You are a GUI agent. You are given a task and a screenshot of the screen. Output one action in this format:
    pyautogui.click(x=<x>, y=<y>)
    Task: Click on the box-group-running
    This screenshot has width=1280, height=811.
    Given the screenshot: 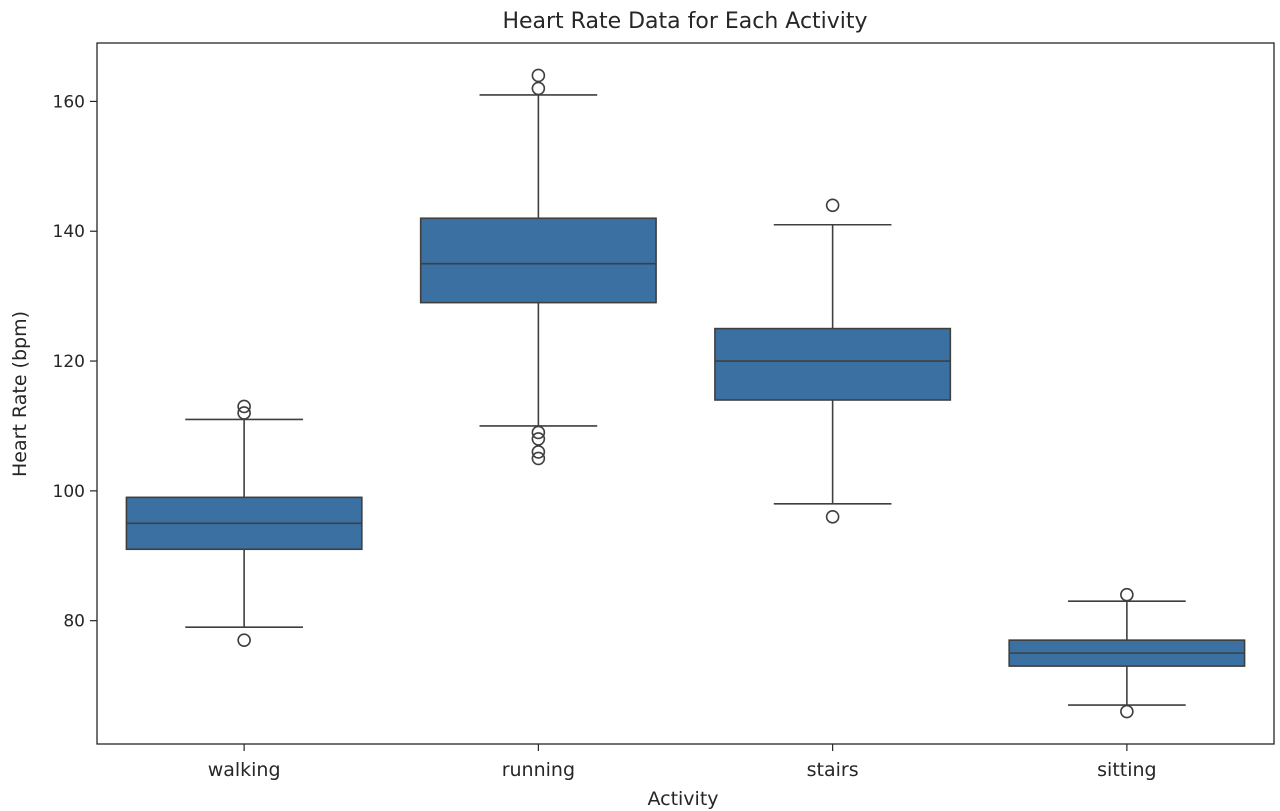 What is the action you would take?
    pyautogui.click(x=538, y=267)
    